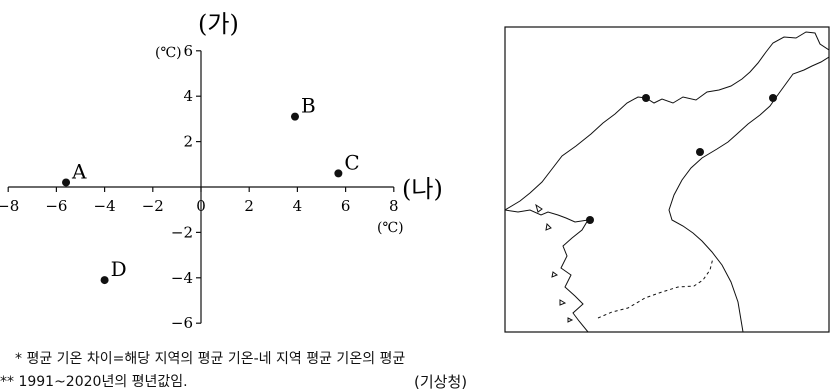 The image size is (837, 392). I want to click on y-tick-label: −2, so click(182, 232).